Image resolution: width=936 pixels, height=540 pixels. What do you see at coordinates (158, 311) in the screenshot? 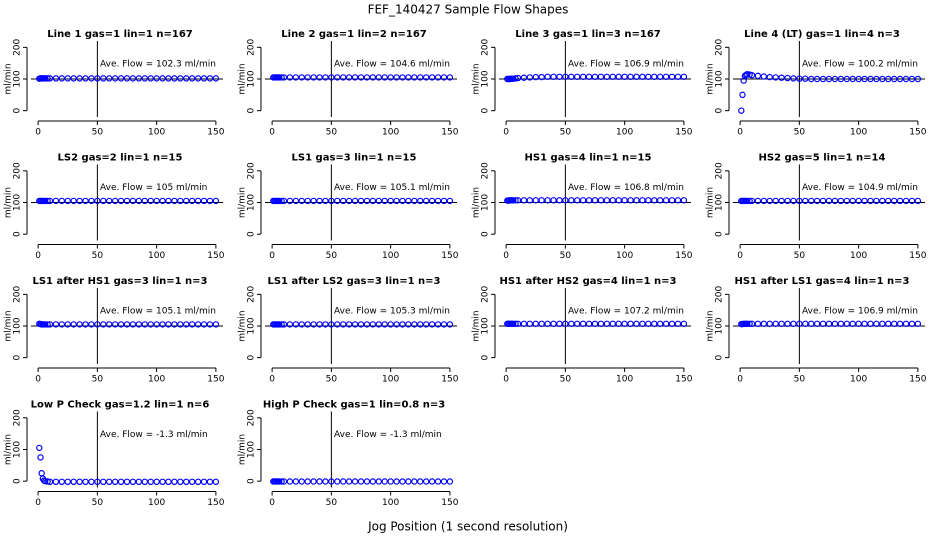
I see `annotation: Ave. Flow = 105.1 ml/min` at bounding box center [158, 311].